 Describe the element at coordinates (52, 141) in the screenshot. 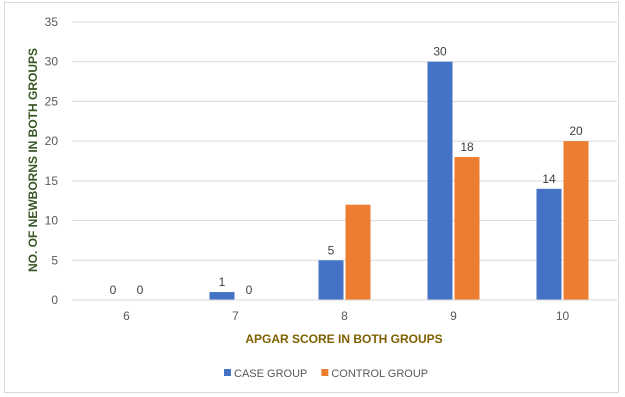

I see `y-tick-label: 20` at that location.